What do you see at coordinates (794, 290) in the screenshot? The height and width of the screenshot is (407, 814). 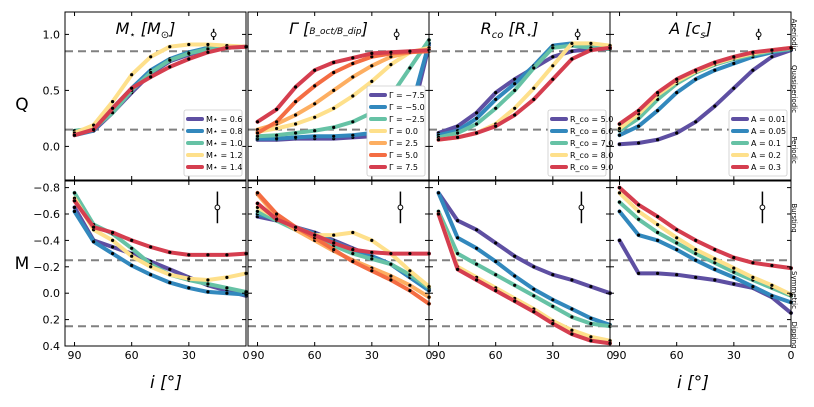 I see `regime-label-symmetric: Symmetric` at bounding box center [794, 290].